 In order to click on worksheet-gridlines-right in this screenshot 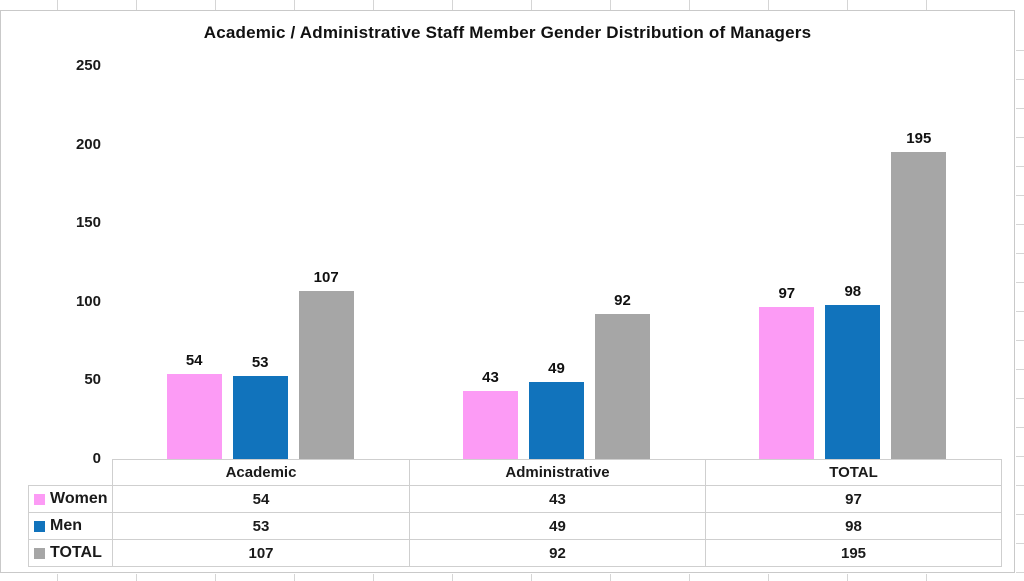, I will do `click(1020, 292)`.